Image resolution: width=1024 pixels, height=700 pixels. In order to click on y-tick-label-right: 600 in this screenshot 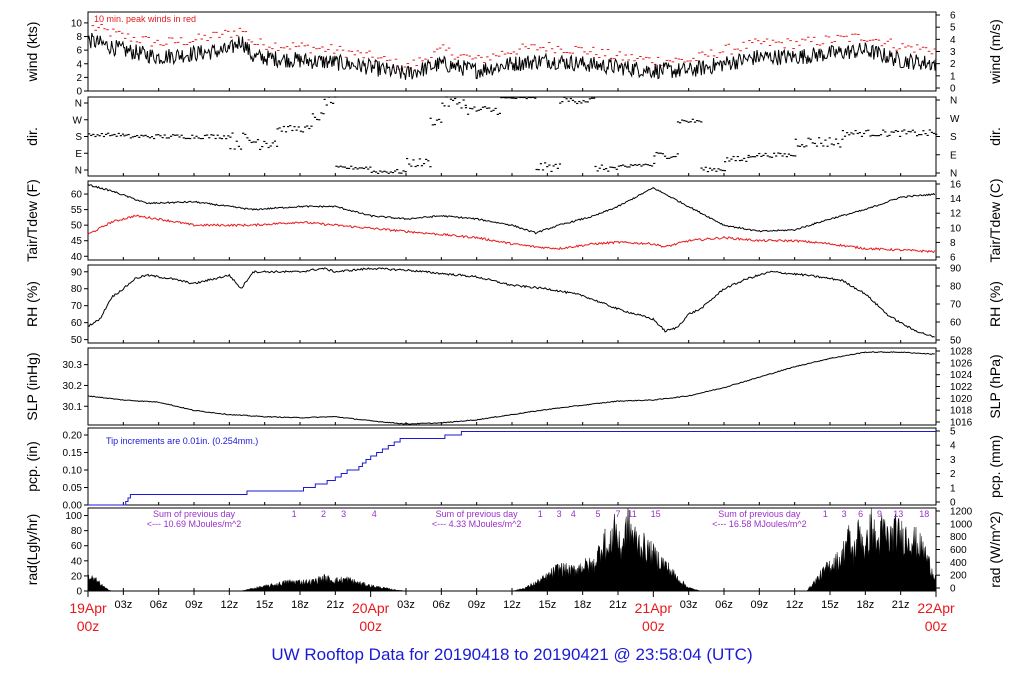, I will do `click(958, 550)`.